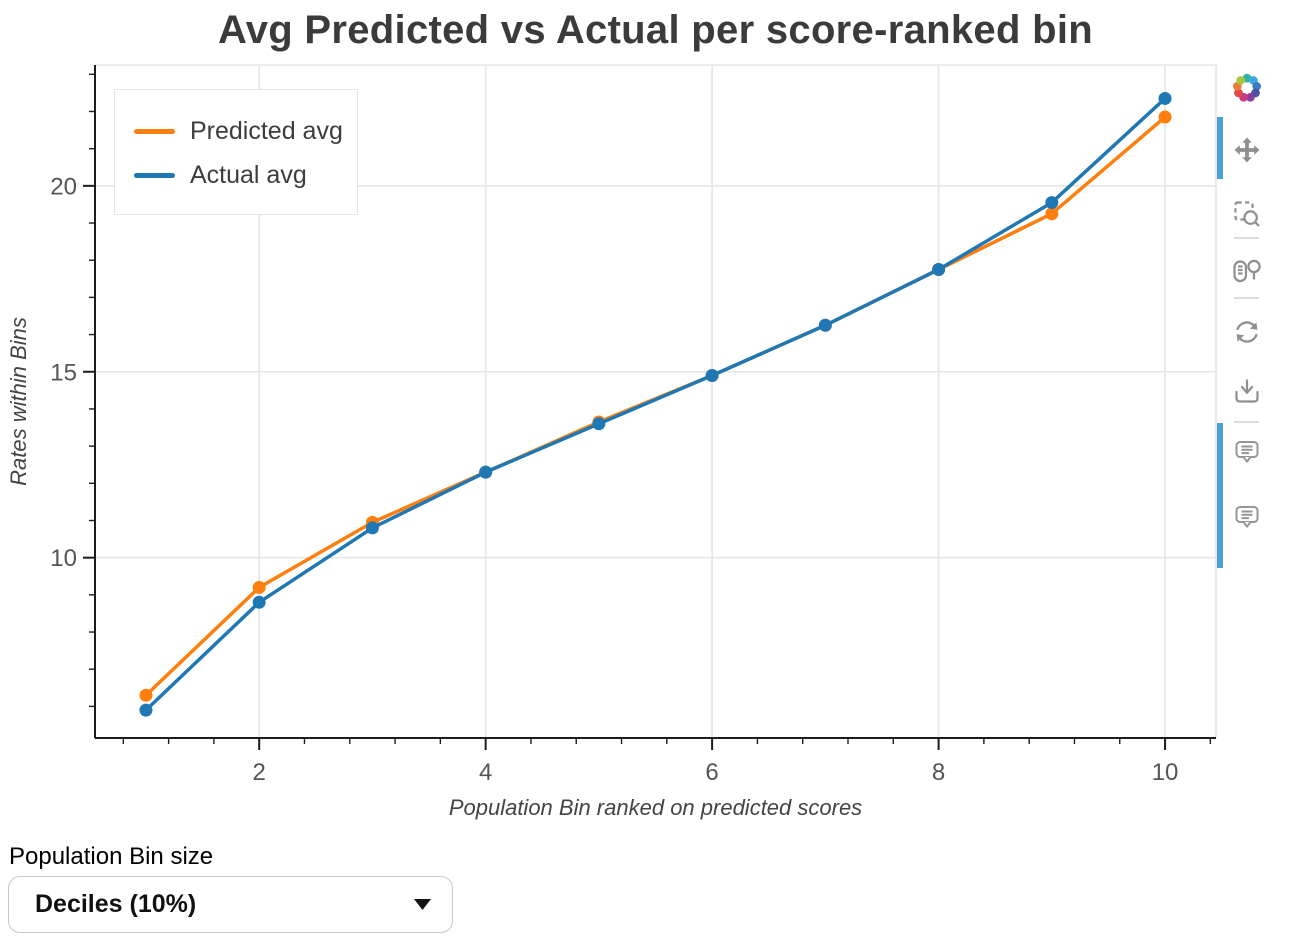 The height and width of the screenshot is (952, 1310). What do you see at coordinates (422, 904) in the screenshot?
I see `dropdown-arrow-icon` at bounding box center [422, 904].